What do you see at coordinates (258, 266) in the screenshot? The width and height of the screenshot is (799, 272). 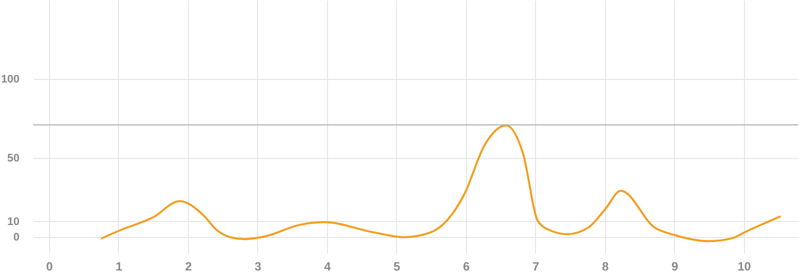 I see `x-tick-label: 3` at bounding box center [258, 266].